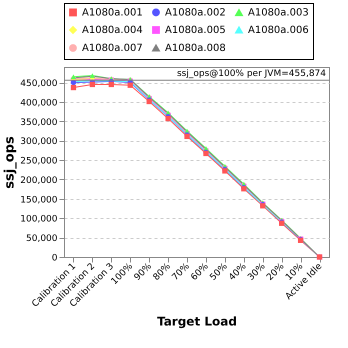 The height and width of the screenshot is (348, 348). Describe the element at coordinates (39, 200) in the screenshot. I see `y-tick-label: 150,000` at that location.